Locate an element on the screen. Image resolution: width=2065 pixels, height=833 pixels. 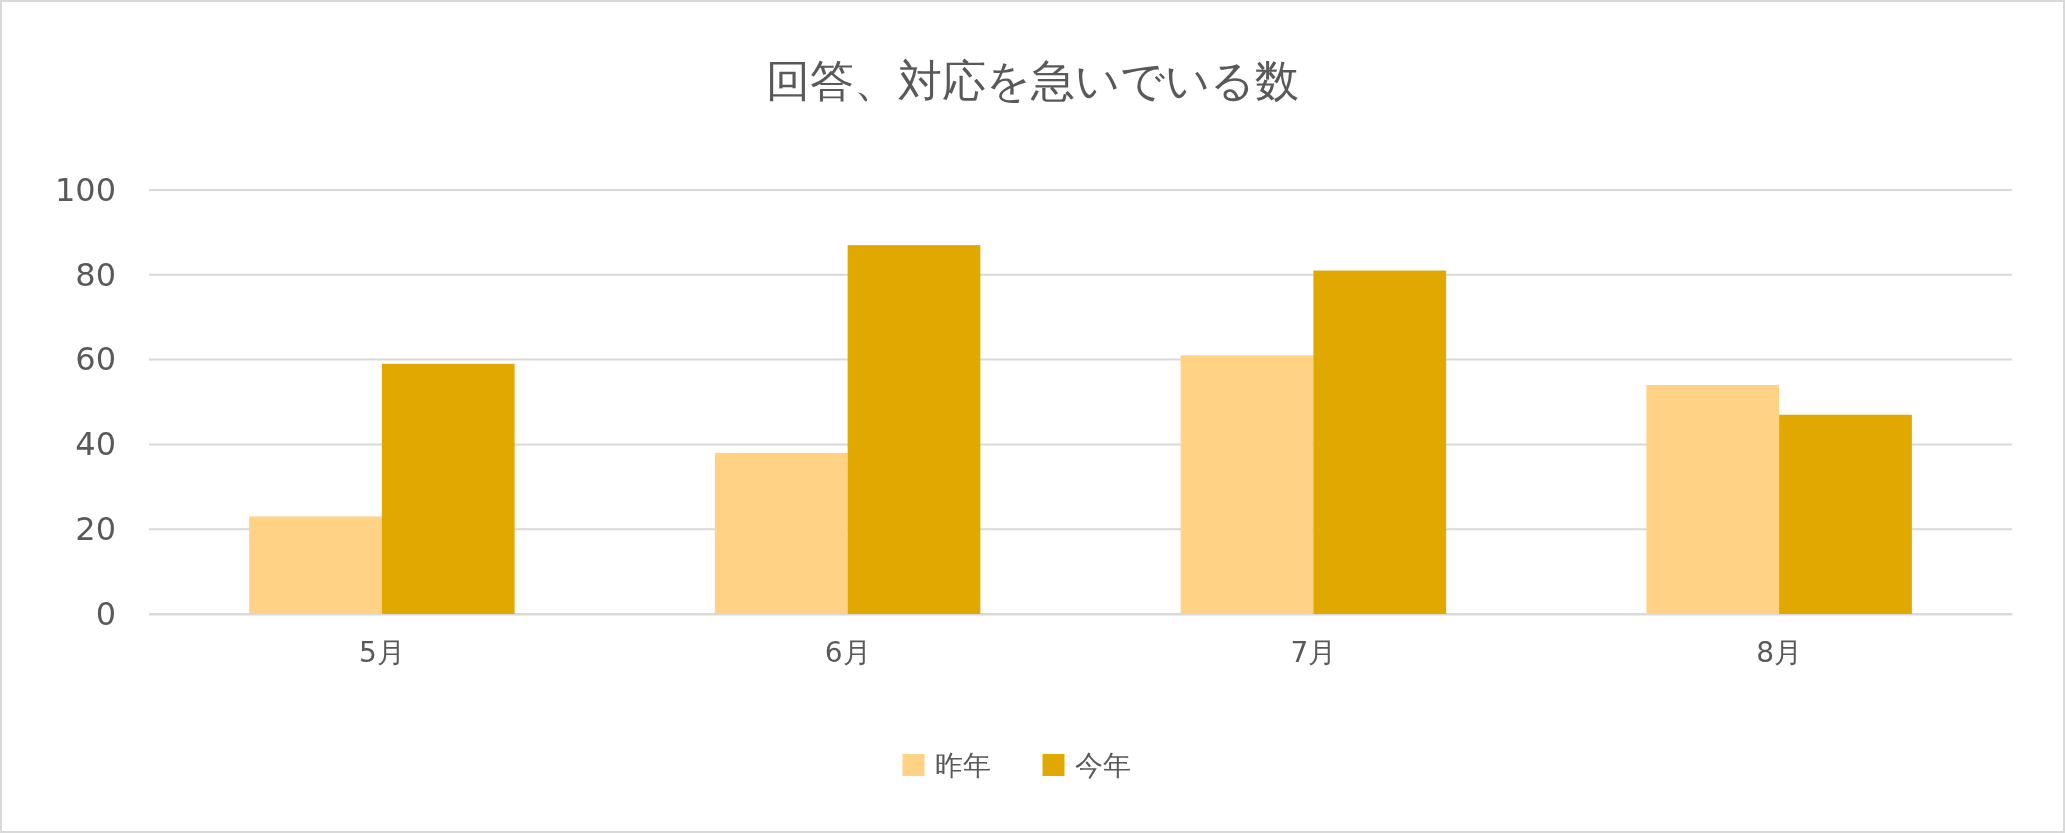
legend-label: 今年 is located at coordinates (1102, 765).